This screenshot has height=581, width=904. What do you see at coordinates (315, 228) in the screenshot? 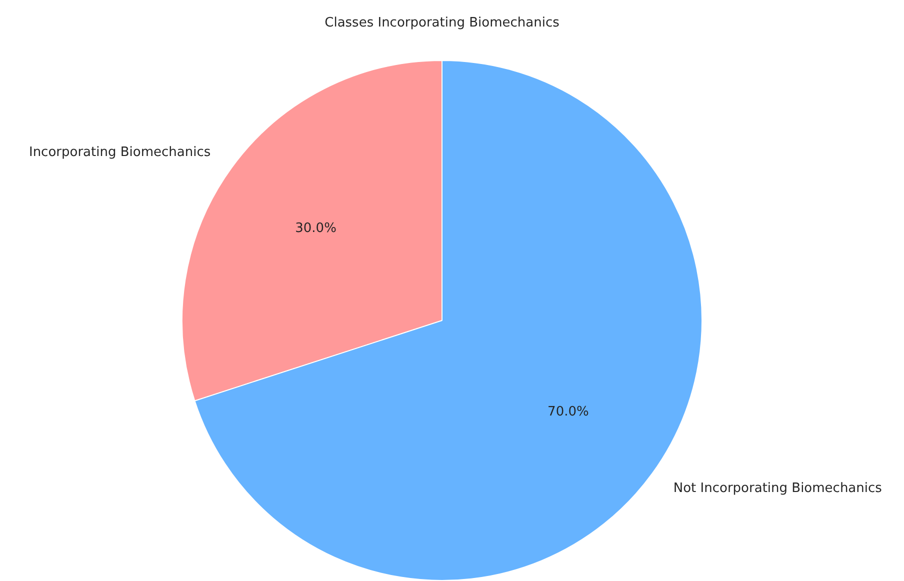
I see `data-label: 30.0%` at bounding box center [315, 228].